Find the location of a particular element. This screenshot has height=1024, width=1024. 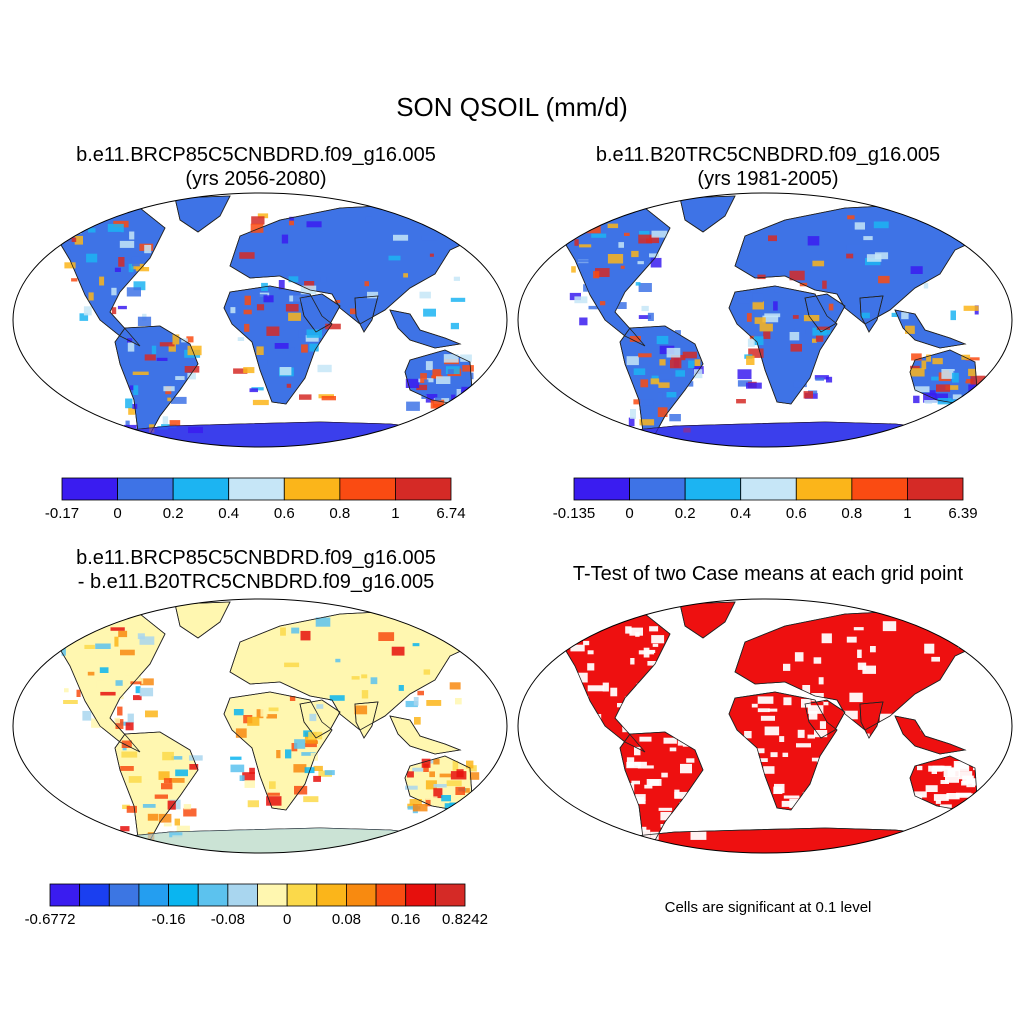

colorbar-tick-label: -0.17 is located at coordinates (62, 513).